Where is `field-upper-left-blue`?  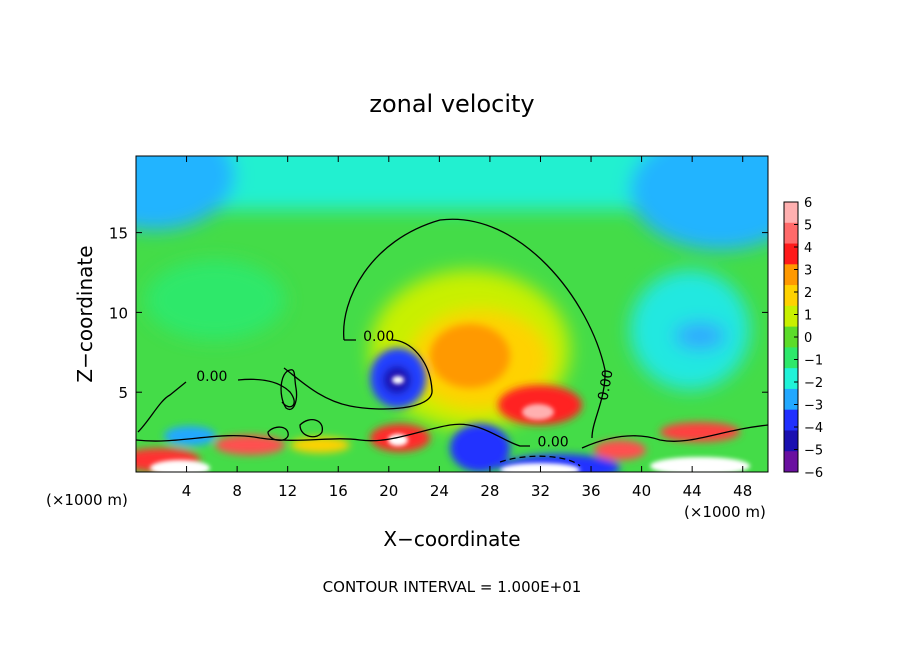
field-upper-left-blue is located at coordinates (185, 193).